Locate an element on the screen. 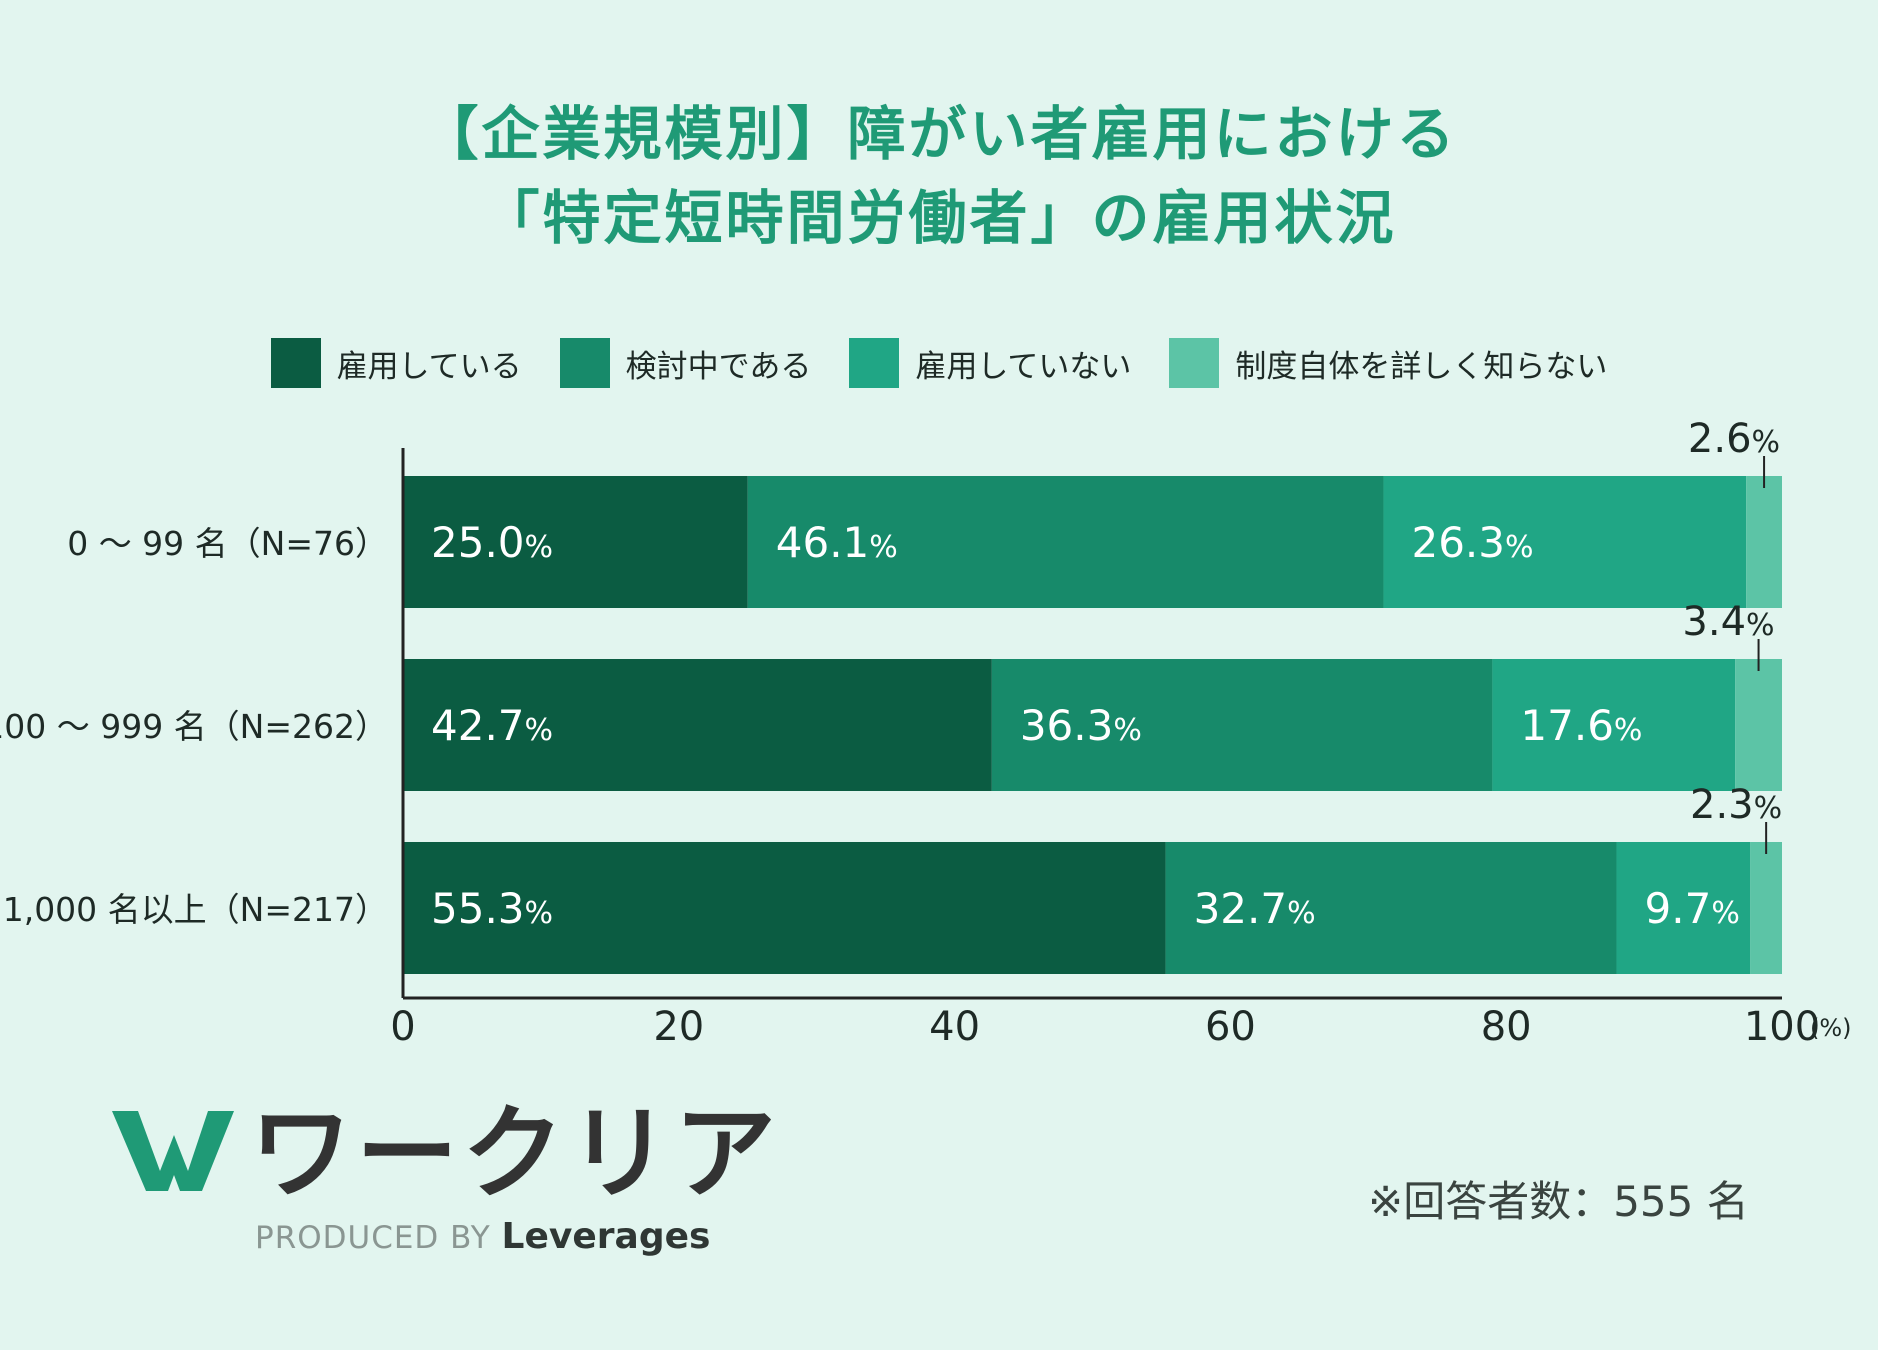  data-label: 25.0% is located at coordinates (492, 542).